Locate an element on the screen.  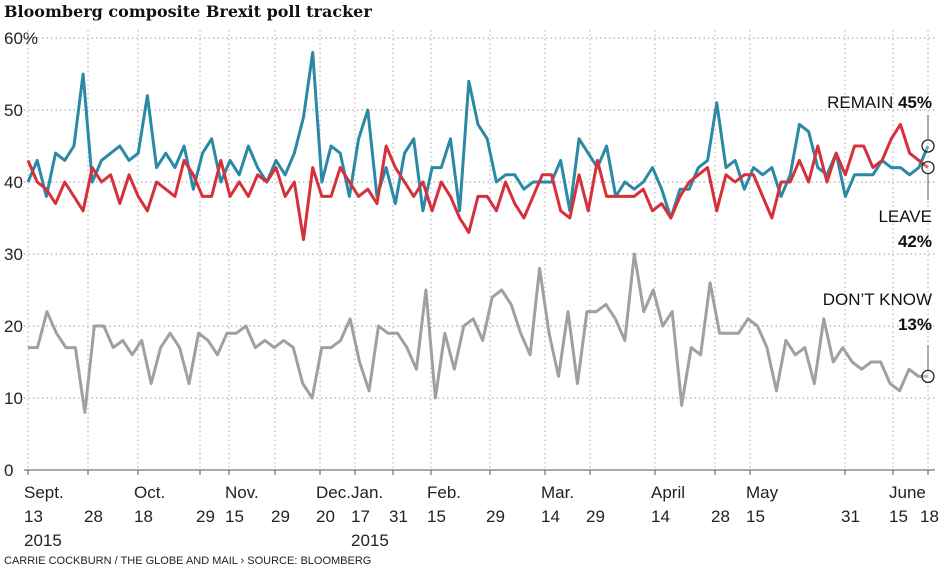
dontknow-label-part: DON’T KNOW is located at coordinates (877, 299).